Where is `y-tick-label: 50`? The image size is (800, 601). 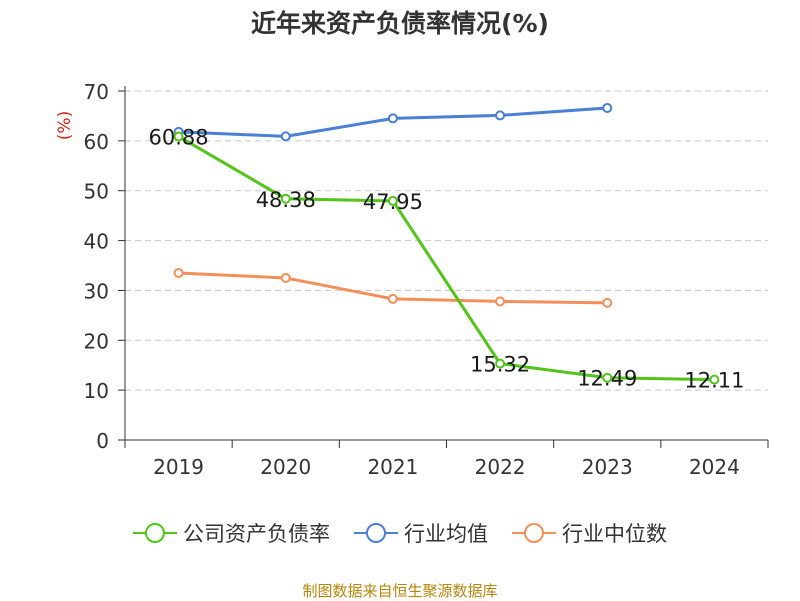 y-tick-label: 50 is located at coordinates (96, 192).